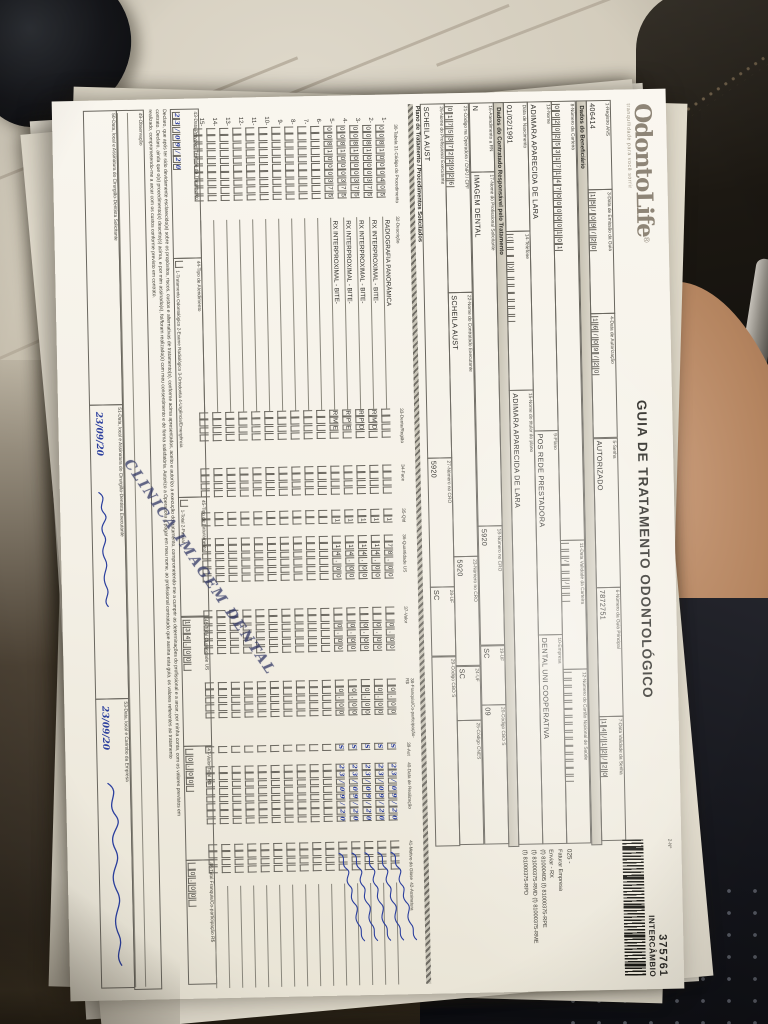 Image resolution: width=768 pixels, height=1024 pixels. I want to click on barcode, so click(634, 907).